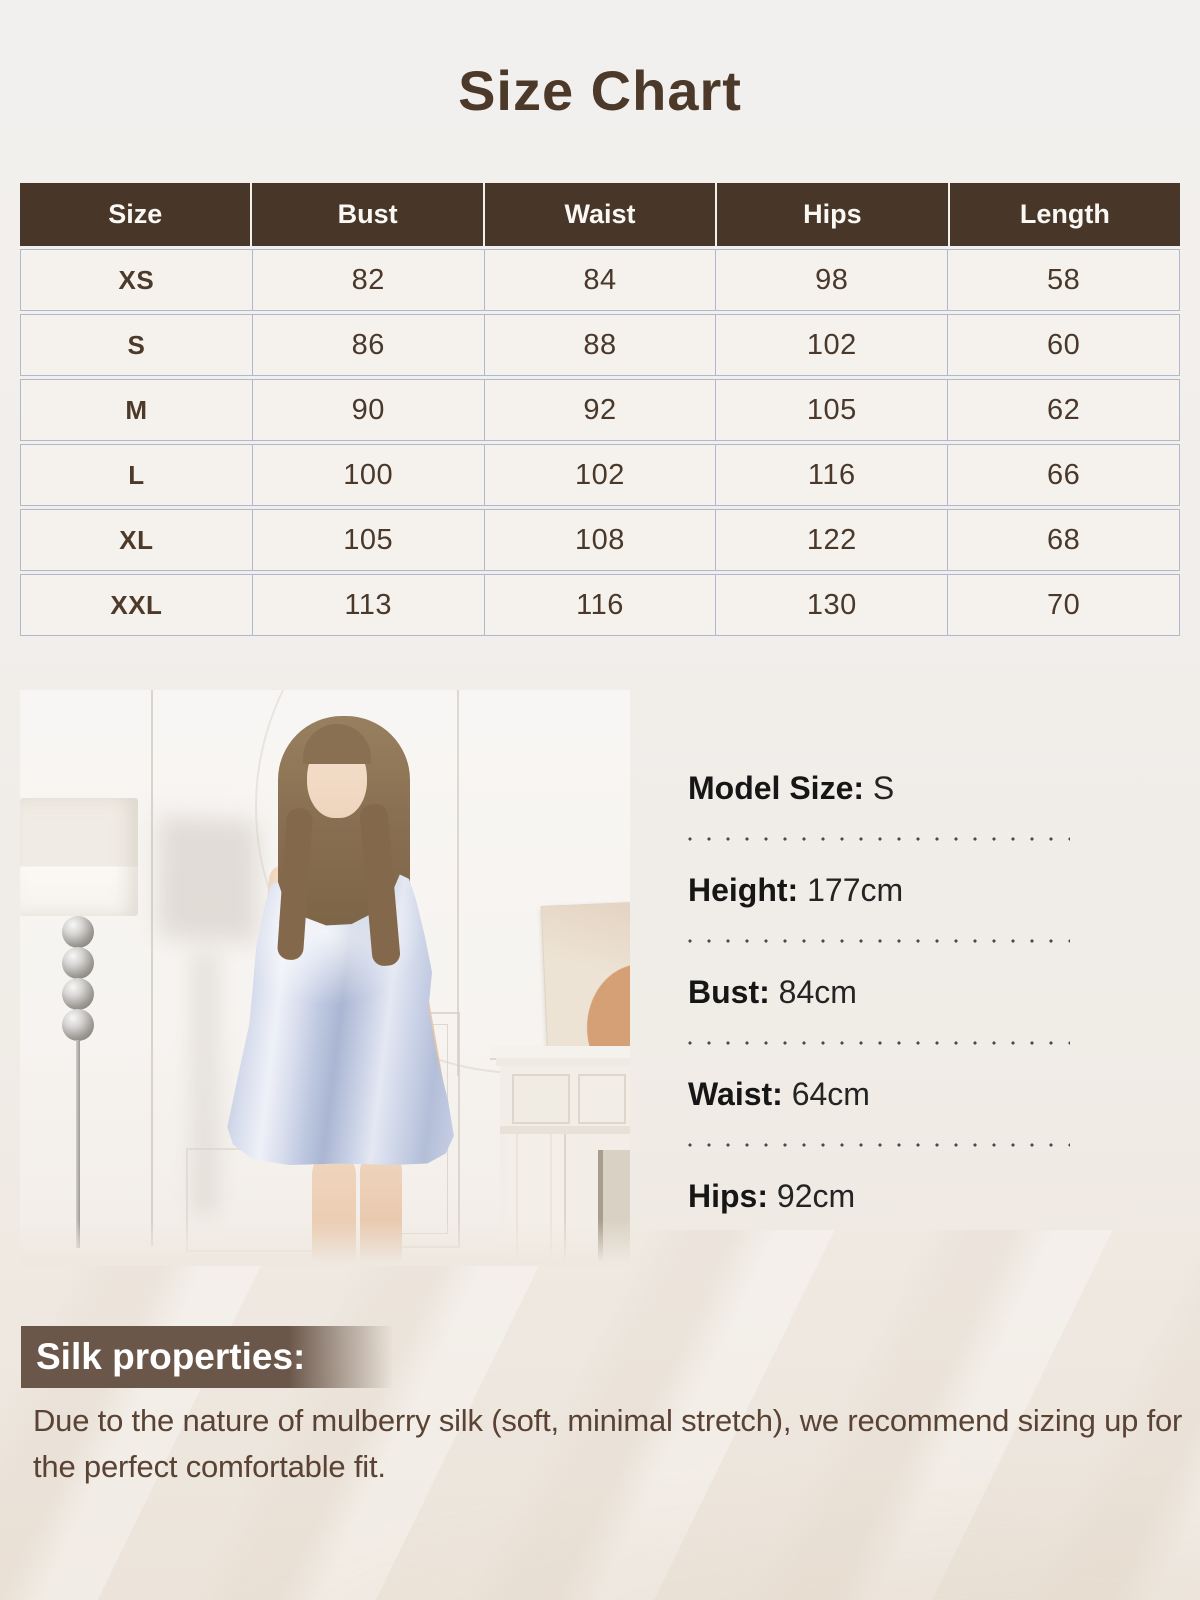  I want to click on length-value: 62, so click(1064, 410).